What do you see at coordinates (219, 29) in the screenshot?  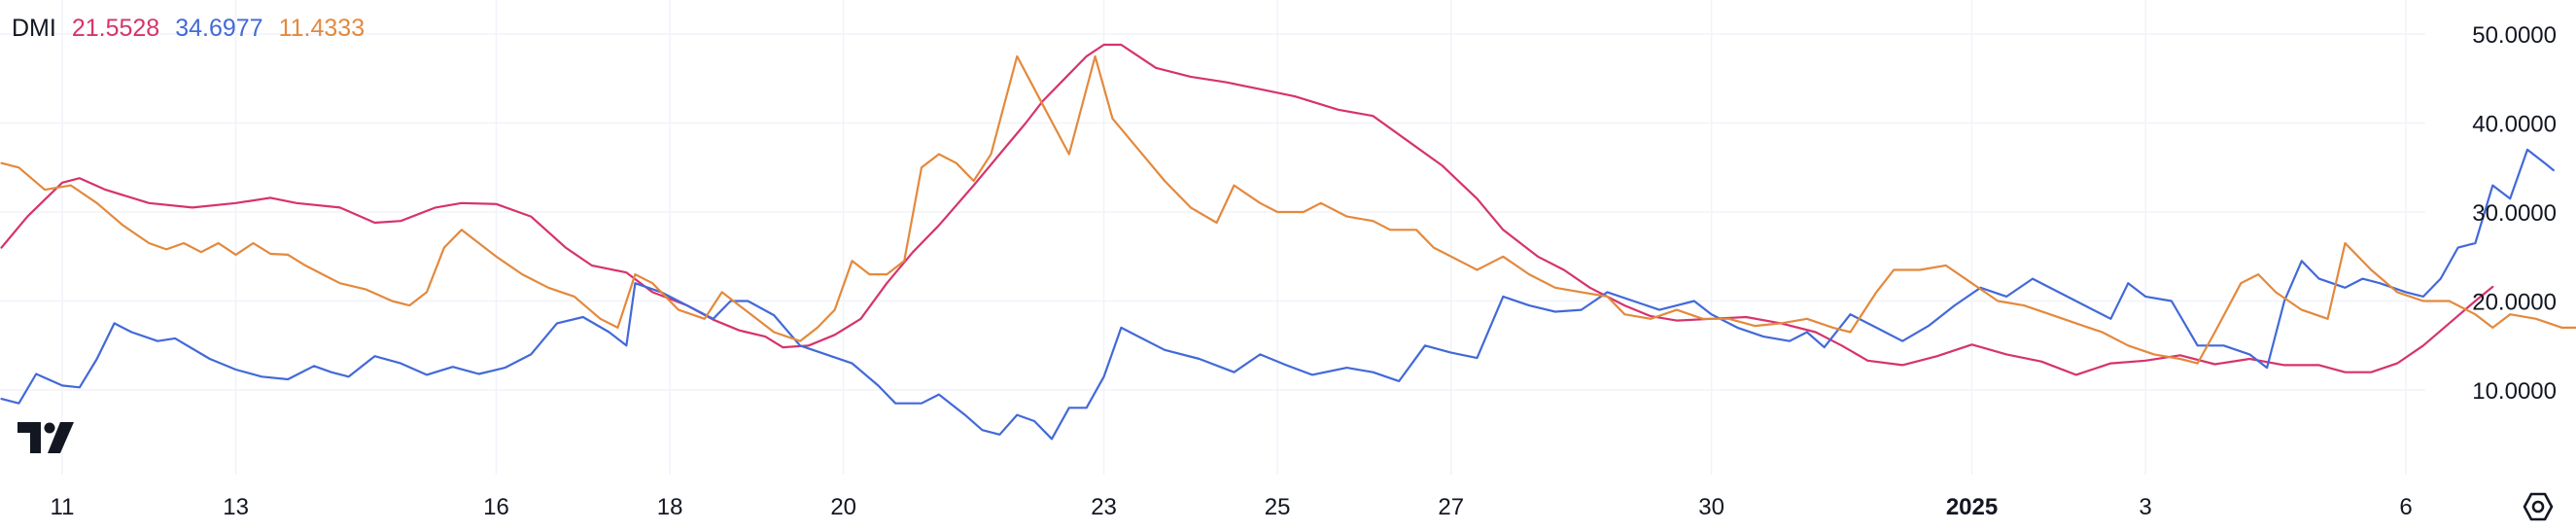 I see `legend-value-plus-di: 34.6977` at bounding box center [219, 29].